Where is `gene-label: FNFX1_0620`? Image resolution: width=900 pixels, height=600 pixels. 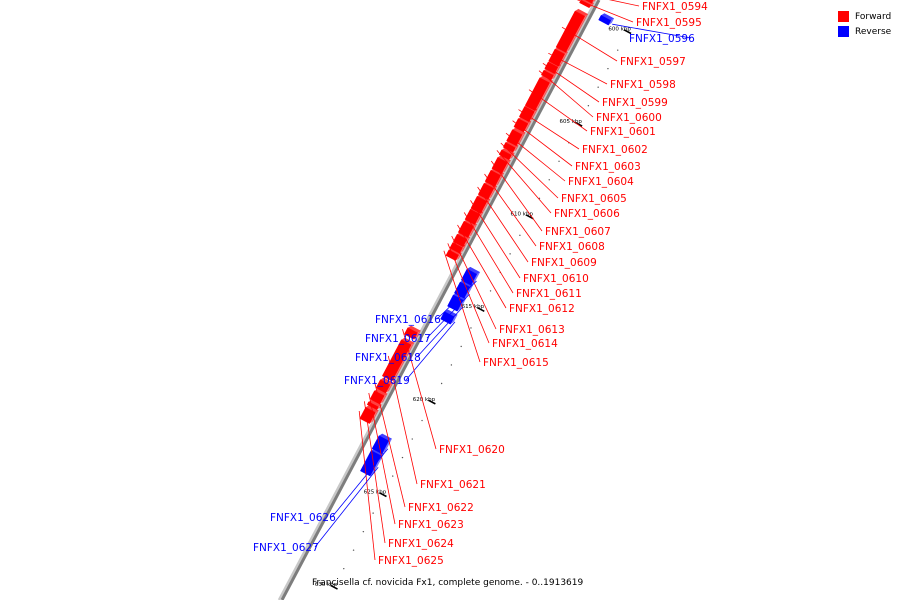 gene-label: FNFX1_0620 is located at coordinates (472, 450).